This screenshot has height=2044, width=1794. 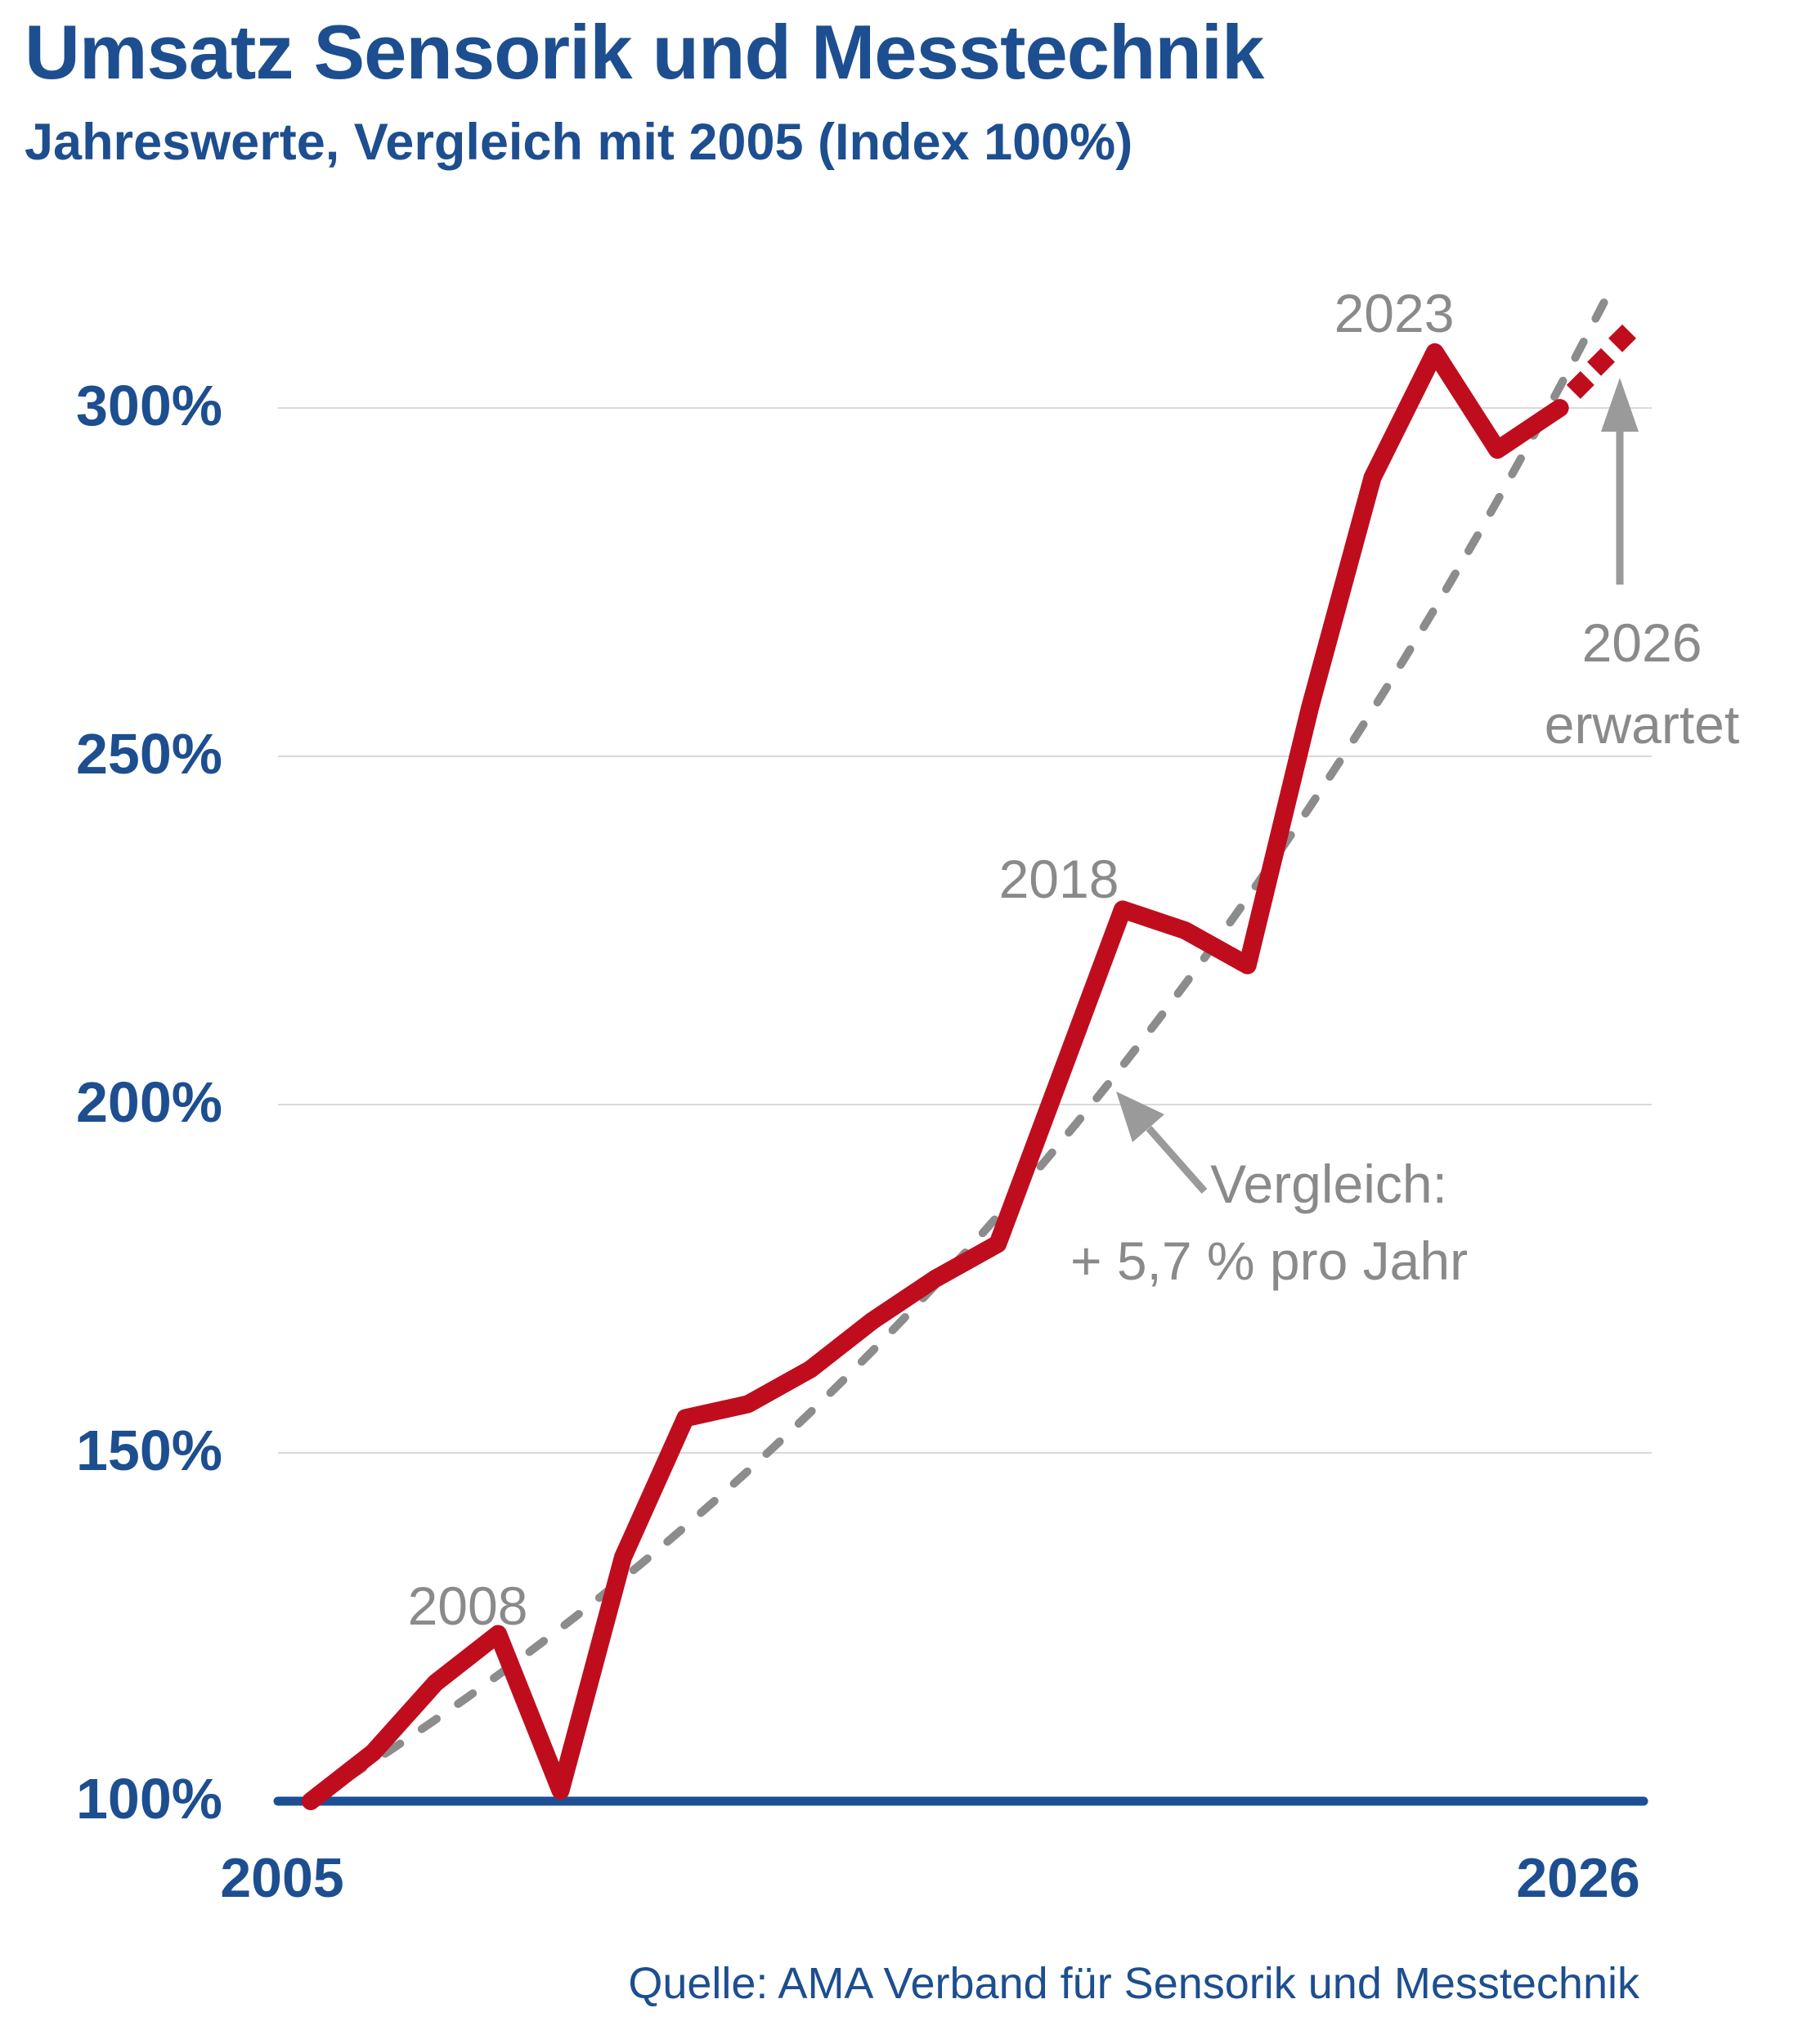 What do you see at coordinates (1641, 643) in the screenshot?
I see `annotation-forecast-year: 2026` at bounding box center [1641, 643].